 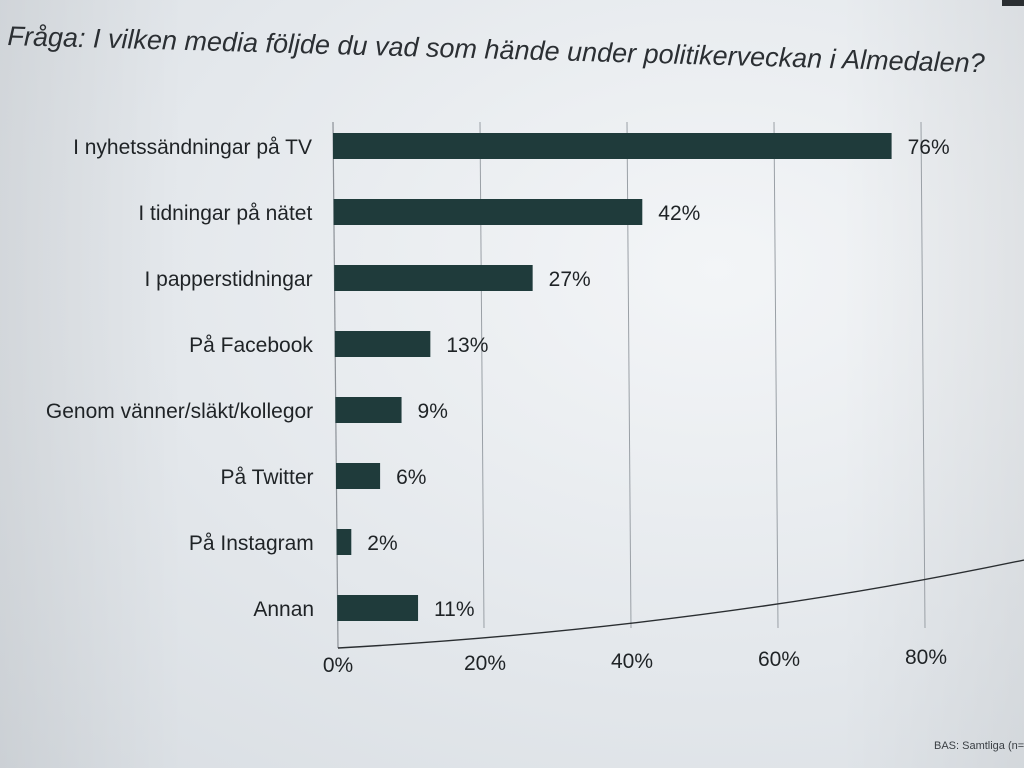 I want to click on value-label-2: 42%, so click(x=679, y=213).